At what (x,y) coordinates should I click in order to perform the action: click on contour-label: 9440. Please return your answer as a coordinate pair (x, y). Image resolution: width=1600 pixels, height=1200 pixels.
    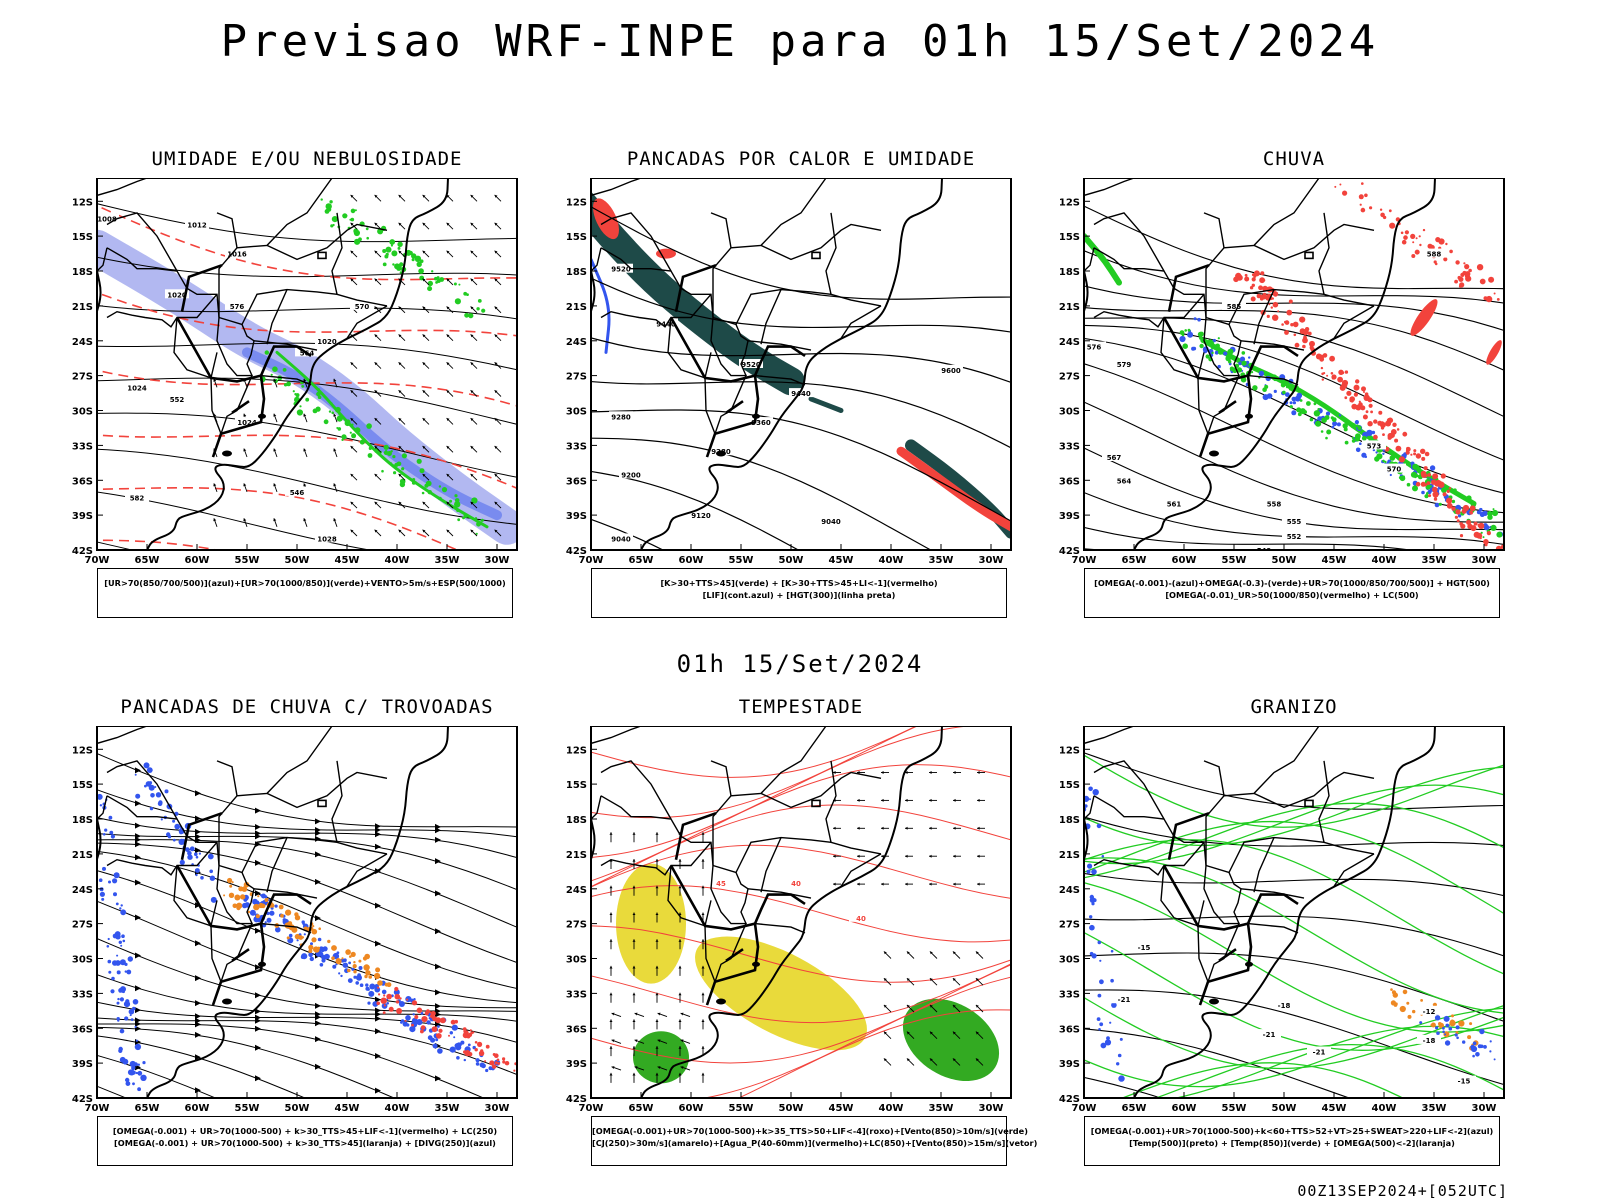
    Looking at the image, I should click on (801, 394).